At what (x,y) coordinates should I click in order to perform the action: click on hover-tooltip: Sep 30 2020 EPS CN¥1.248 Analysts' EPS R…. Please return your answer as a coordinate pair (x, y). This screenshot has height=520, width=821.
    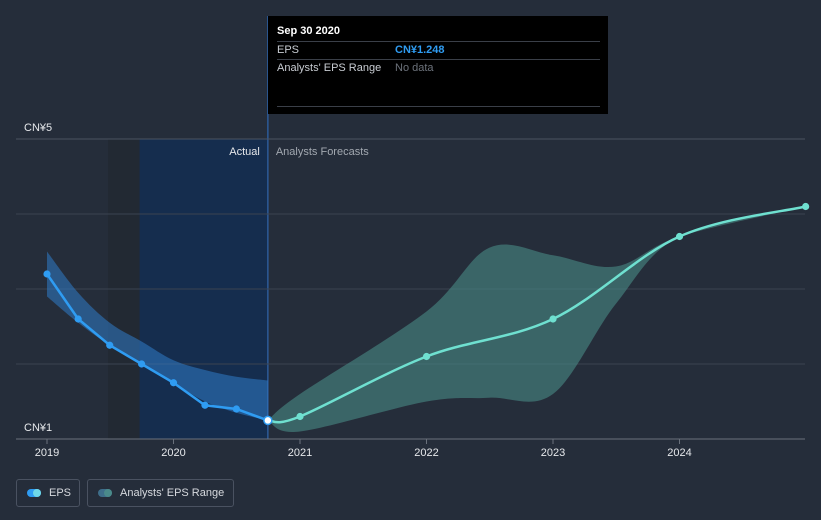
    Looking at the image, I should click on (438, 65).